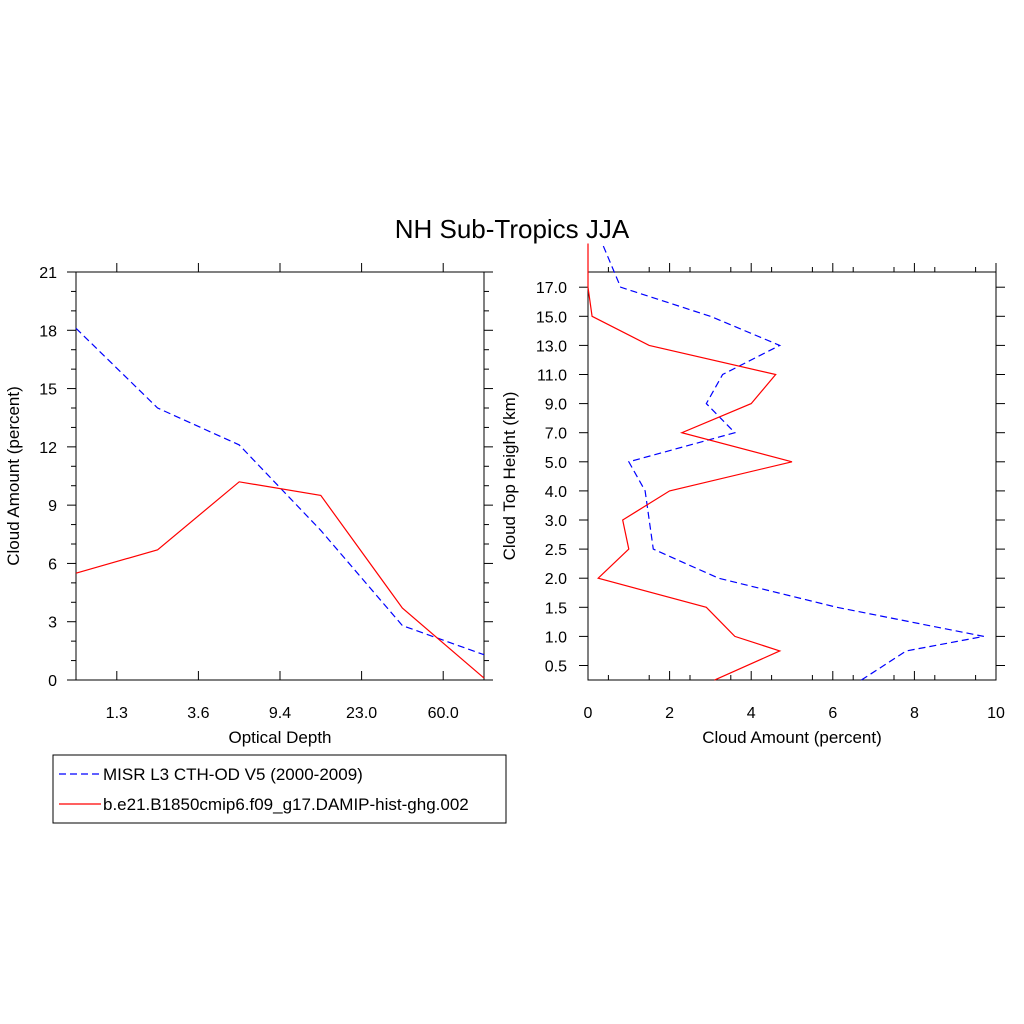  What do you see at coordinates (588, 713) in the screenshot?
I see `right-x-tick-label: 0` at bounding box center [588, 713].